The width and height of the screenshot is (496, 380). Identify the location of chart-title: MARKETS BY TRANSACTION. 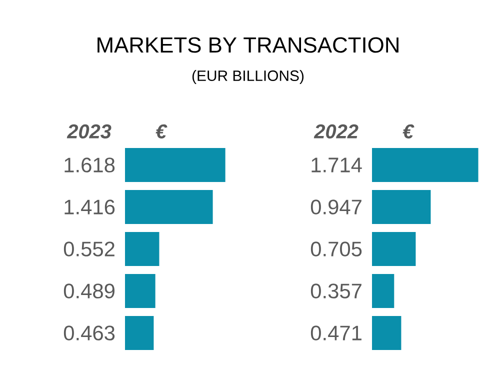
(248, 45).